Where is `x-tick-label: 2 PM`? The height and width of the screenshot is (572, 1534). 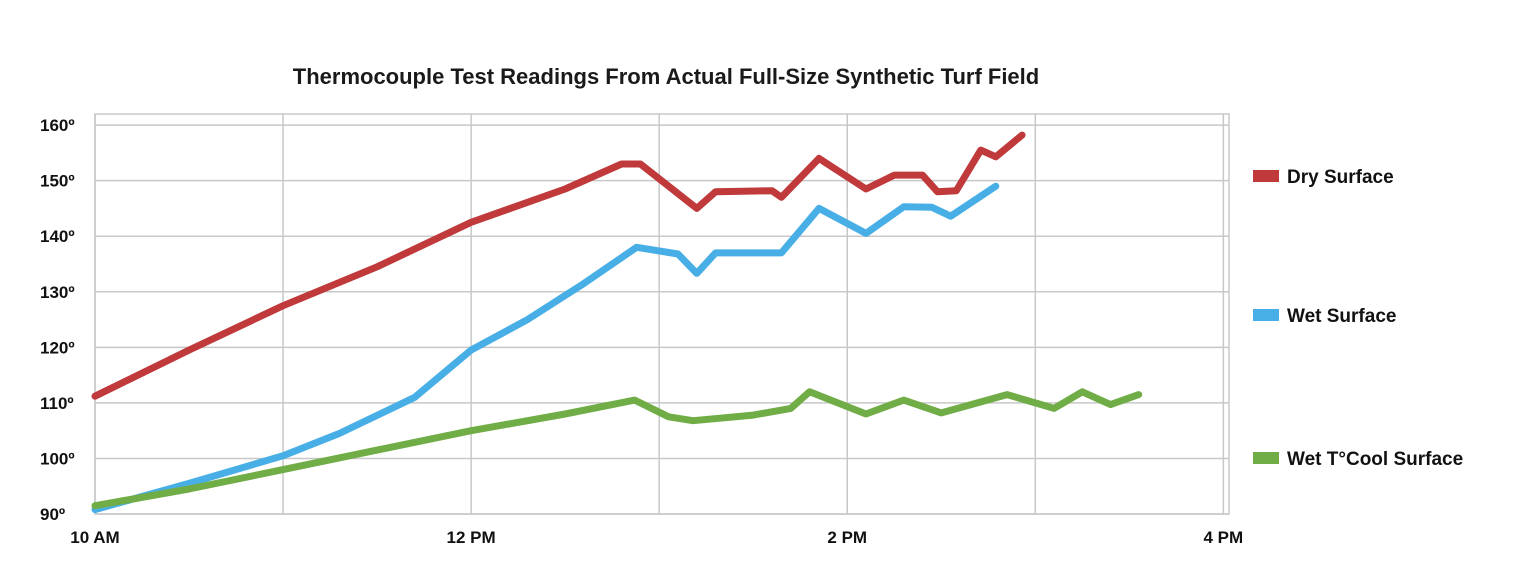 x-tick-label: 2 PM is located at coordinates (847, 537).